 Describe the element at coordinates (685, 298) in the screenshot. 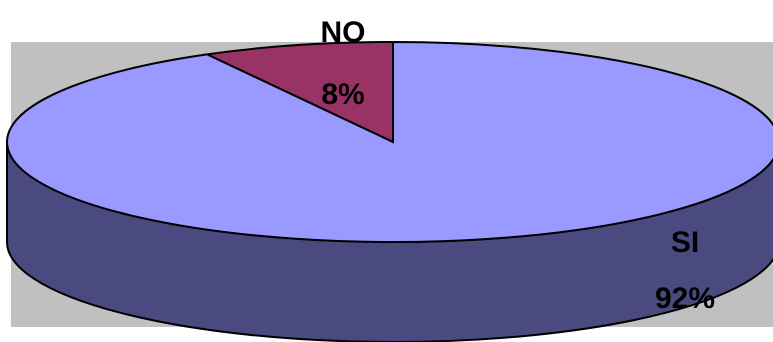

I see `slice-percent-si: 92%` at that location.